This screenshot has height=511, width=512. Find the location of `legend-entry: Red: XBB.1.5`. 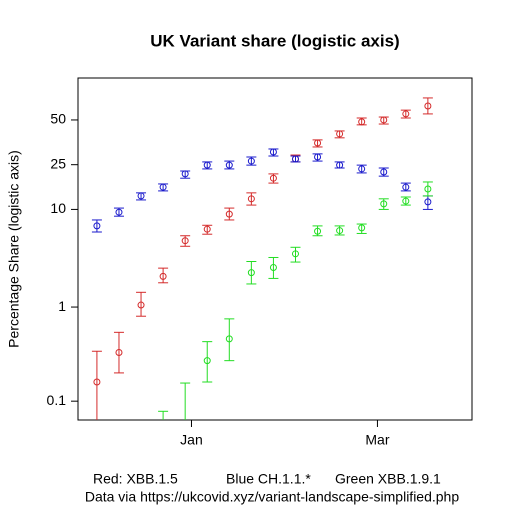

legend-entry: Red: XBB.1.5 is located at coordinates (135, 479).